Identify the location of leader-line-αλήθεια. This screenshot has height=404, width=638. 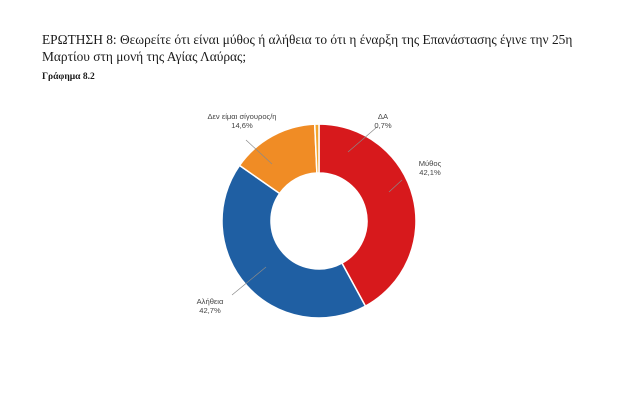
(249, 281).